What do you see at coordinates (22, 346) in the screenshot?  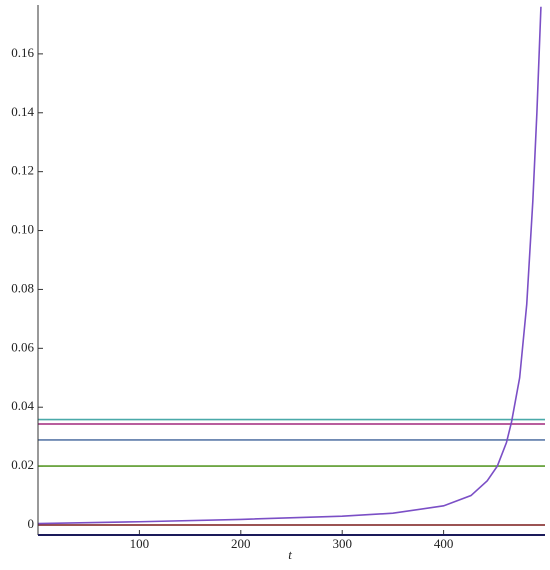 I see `y-tick-label: 0.06` at bounding box center [22, 346].